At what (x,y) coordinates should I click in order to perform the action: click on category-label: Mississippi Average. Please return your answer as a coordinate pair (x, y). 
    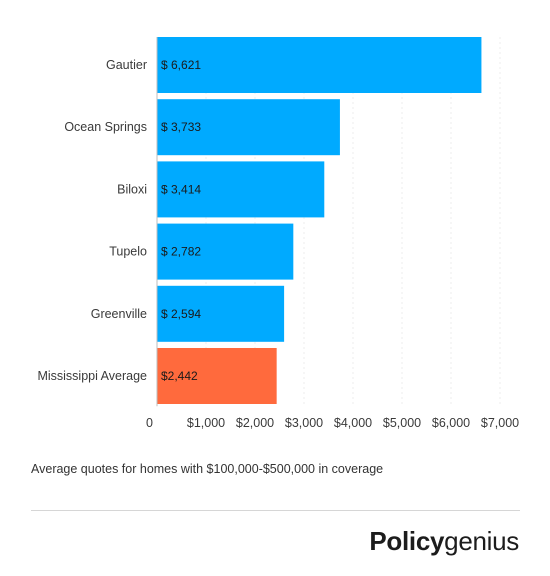
    Looking at the image, I should click on (92, 376).